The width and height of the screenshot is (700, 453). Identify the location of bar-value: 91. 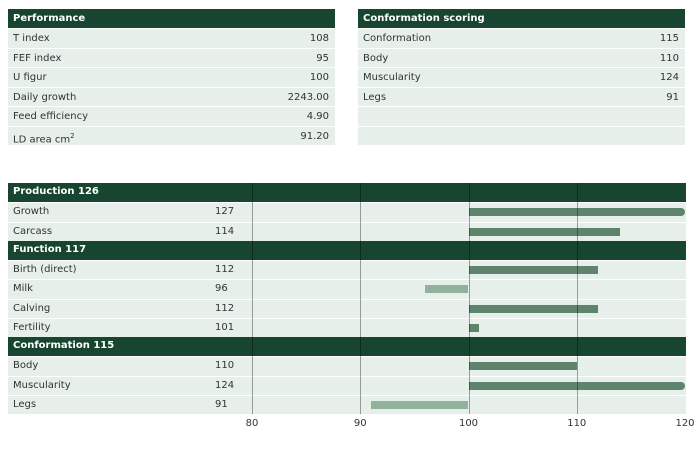
(221, 404).